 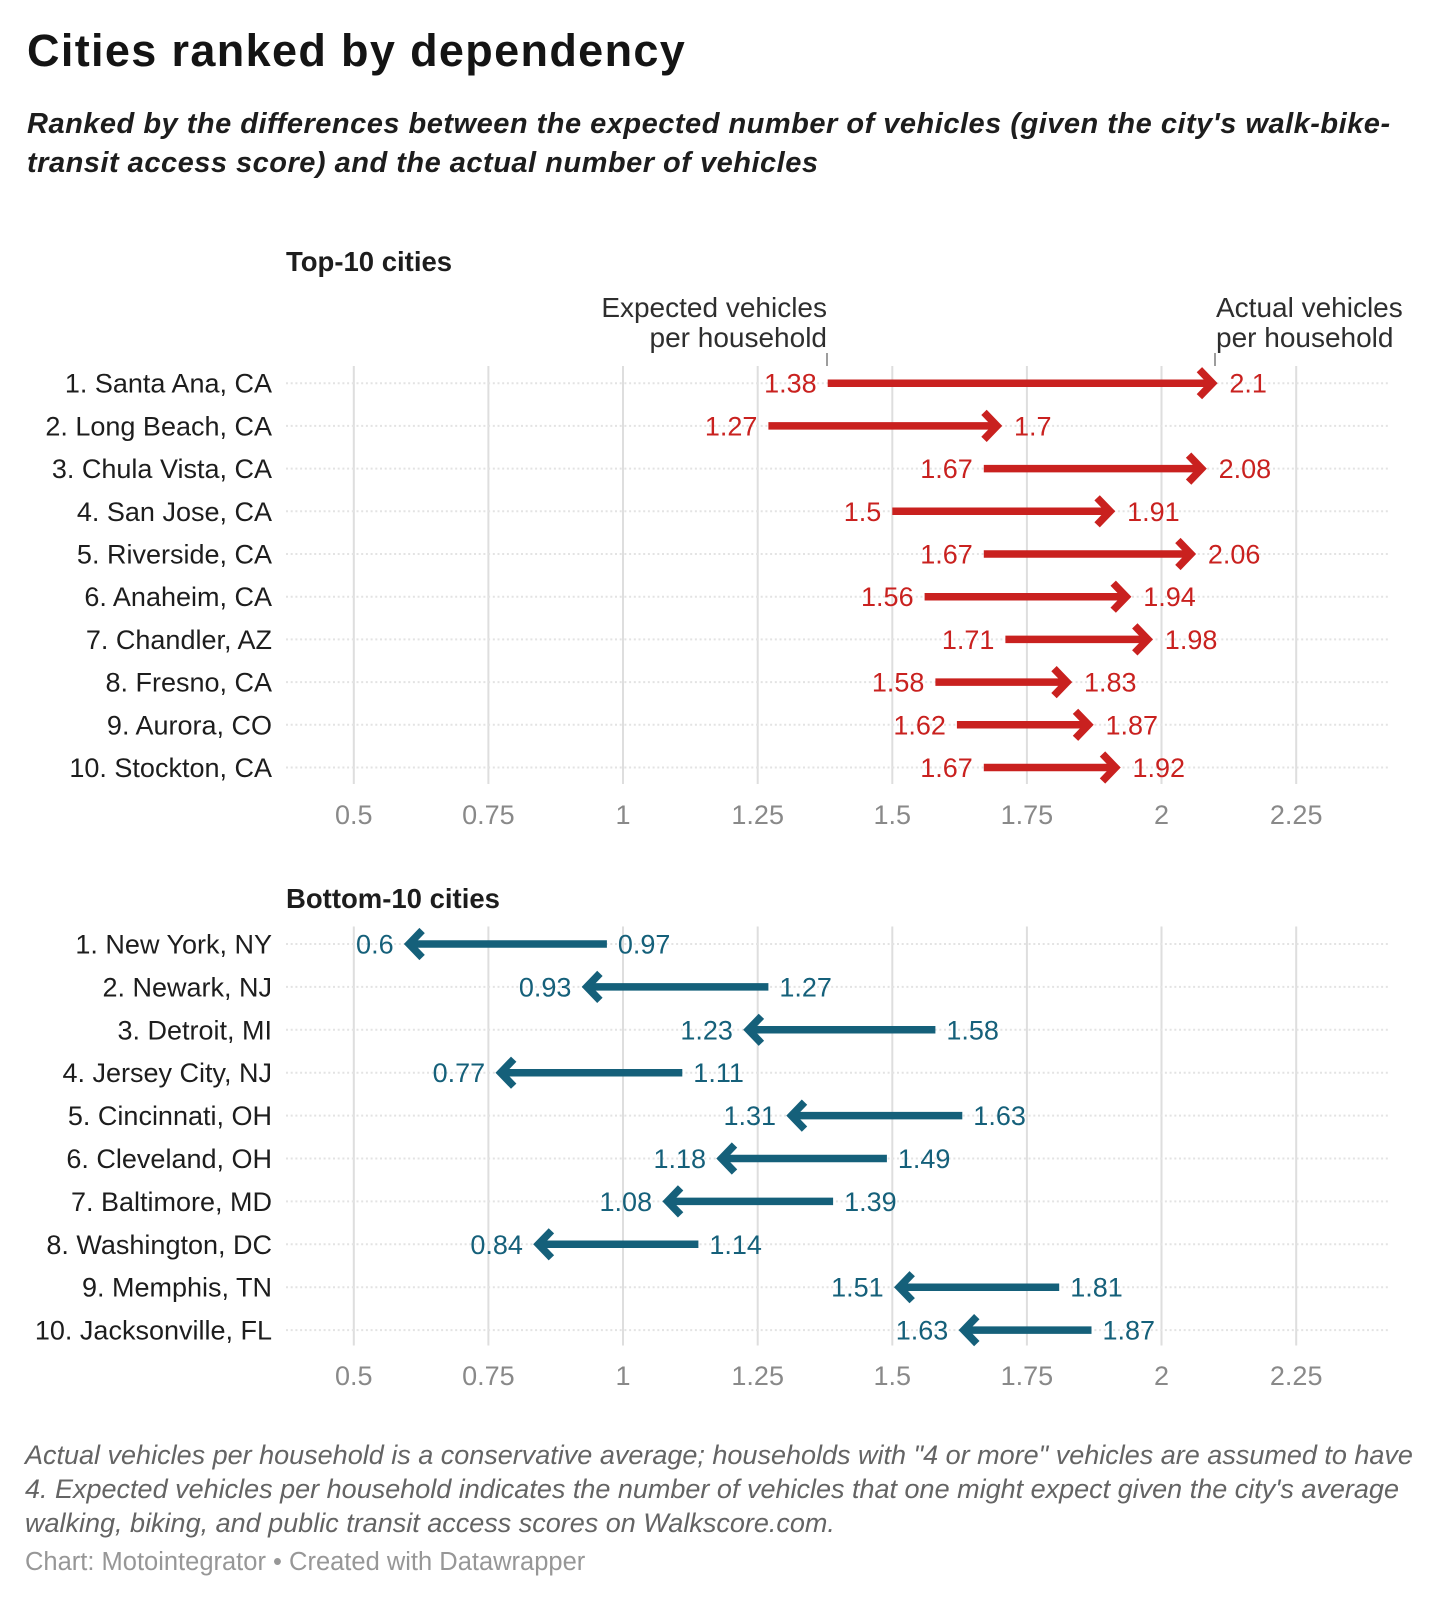 I want to click on svg-text: 6. Anaheim, CA, so click(x=178, y=597).